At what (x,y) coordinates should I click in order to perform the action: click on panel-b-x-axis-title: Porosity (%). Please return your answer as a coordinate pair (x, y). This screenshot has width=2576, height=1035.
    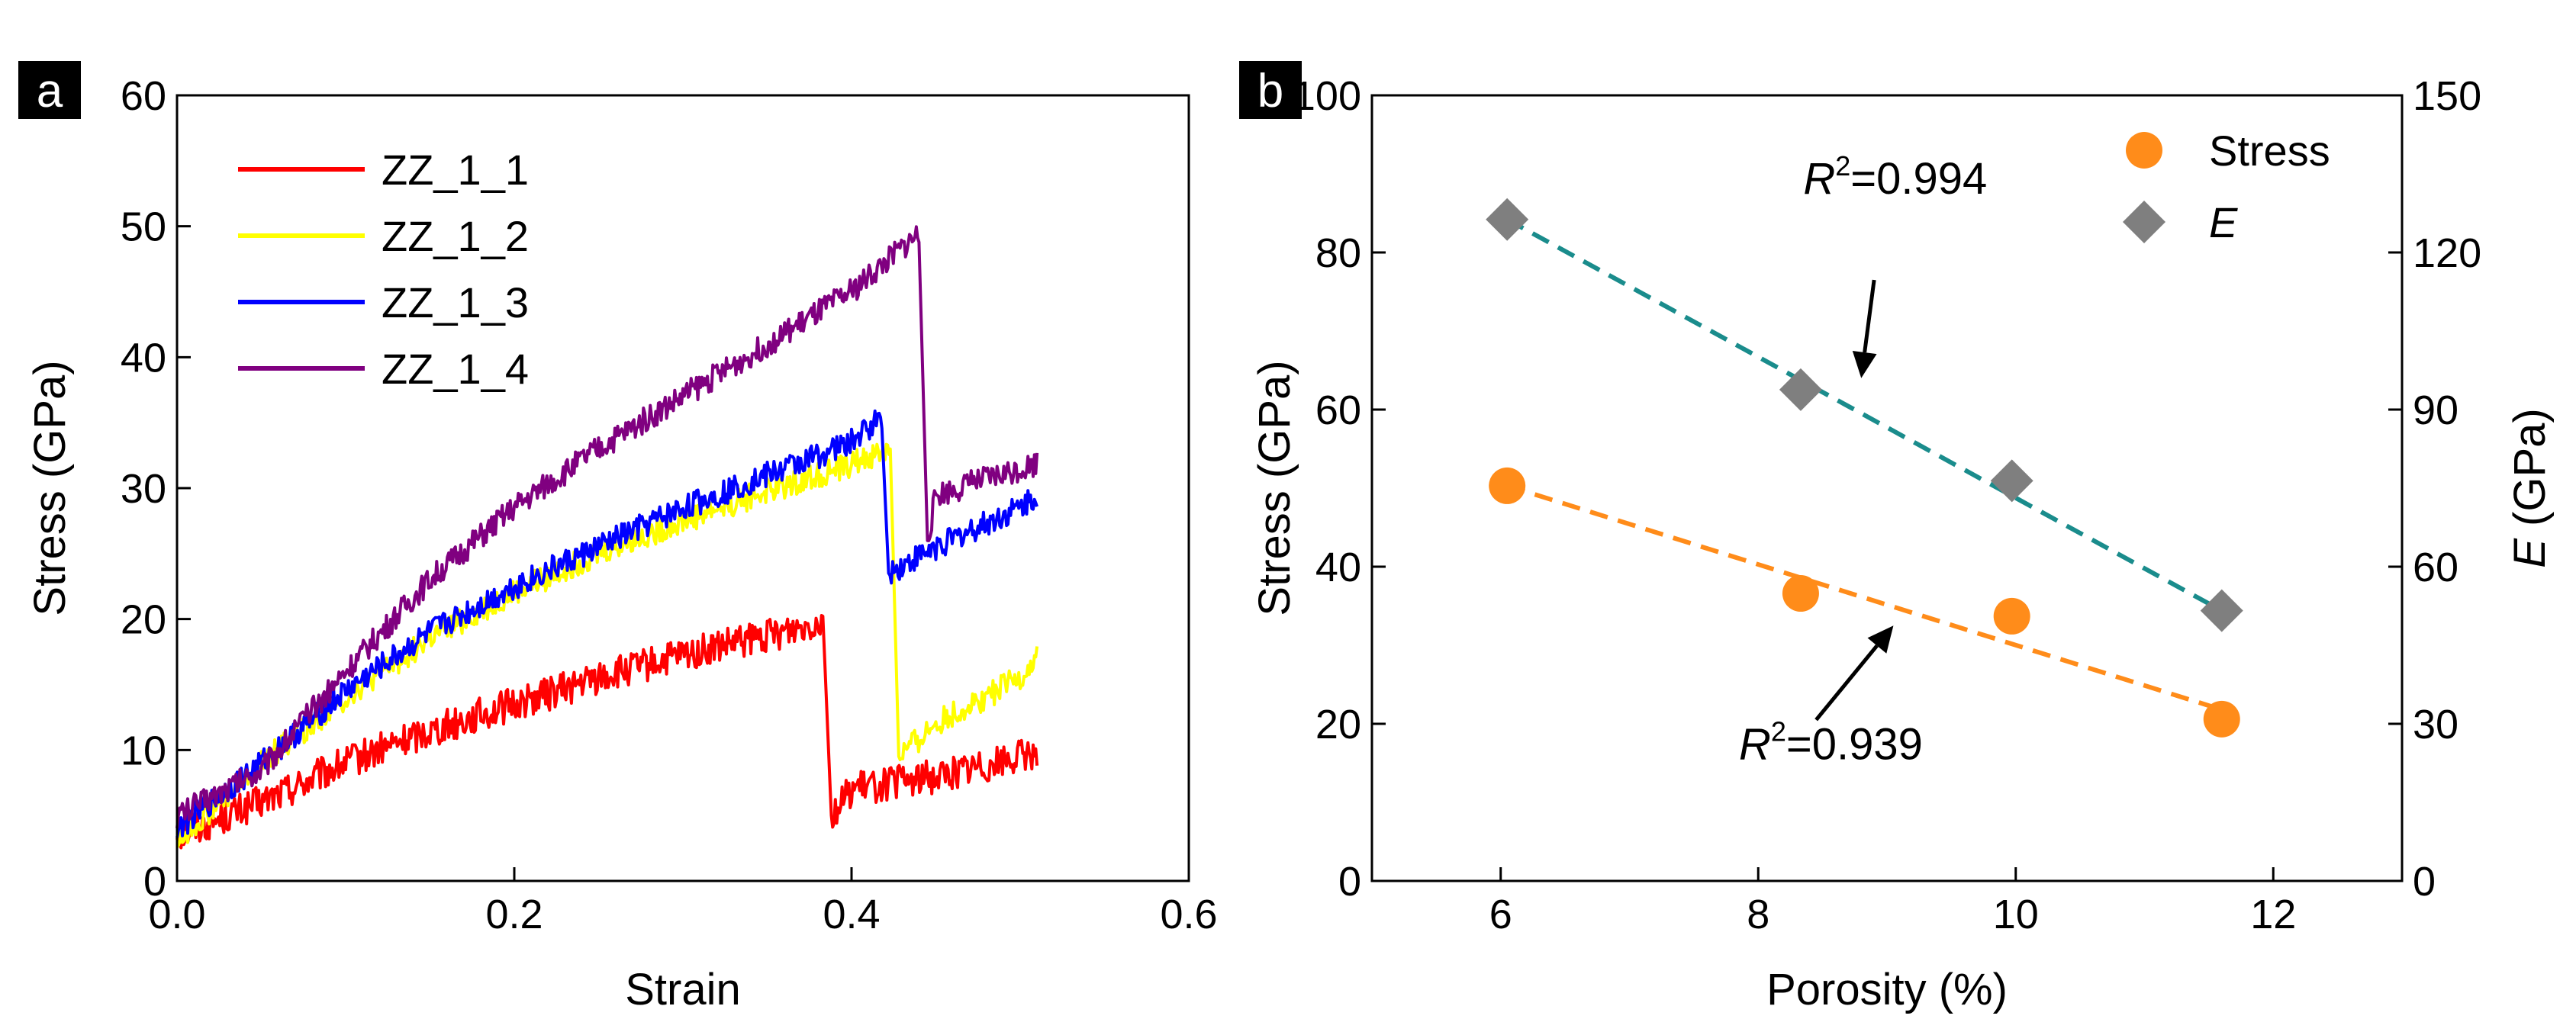
    Looking at the image, I should click on (1887, 989).